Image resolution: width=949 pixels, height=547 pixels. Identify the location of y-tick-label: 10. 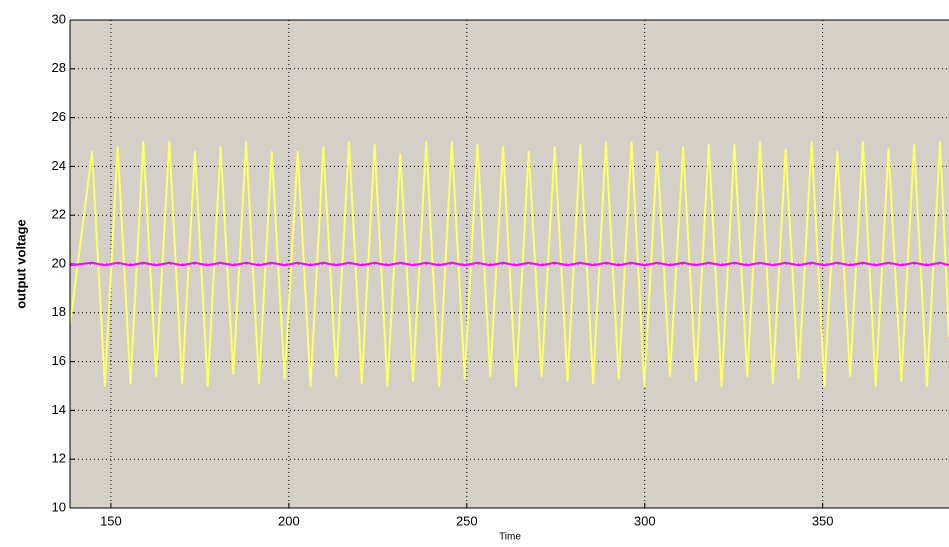
(59, 506).